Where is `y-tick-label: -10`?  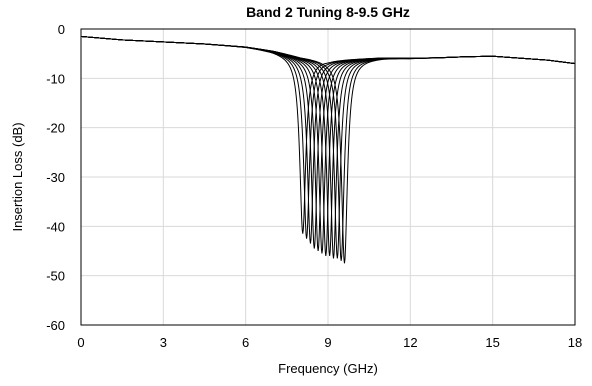 y-tick-label: -10 is located at coordinates (55, 78).